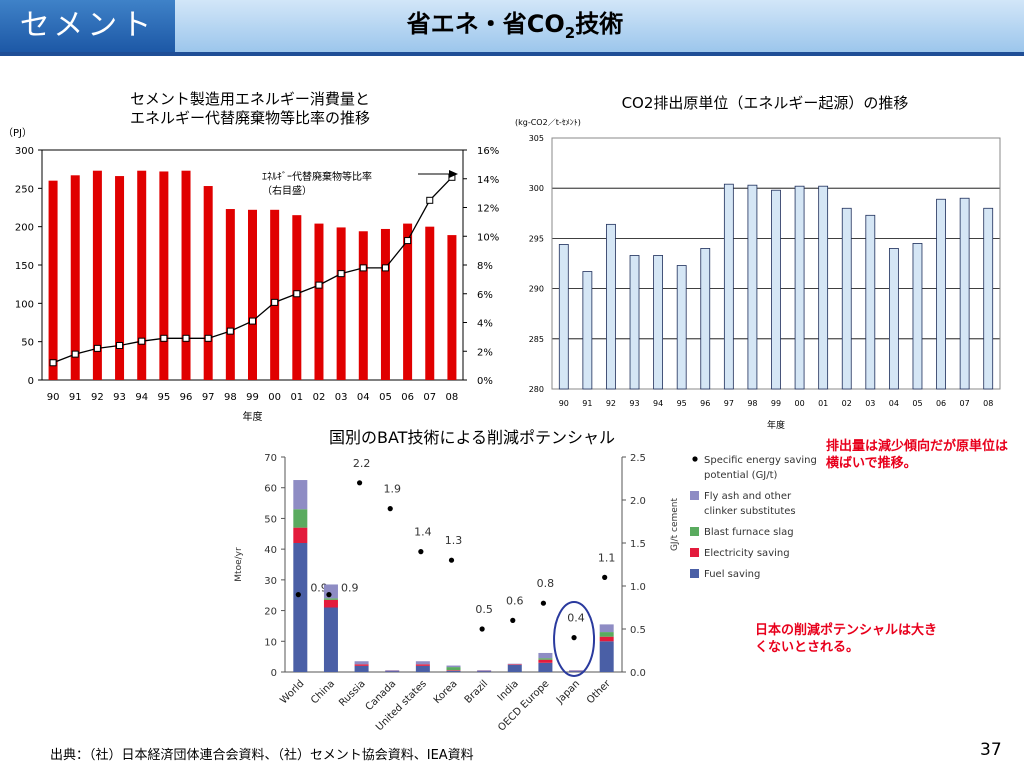 The width and height of the screenshot is (1024, 768). Describe the element at coordinates (546, 583) in the screenshot. I see `point-label: 0.8` at that location.